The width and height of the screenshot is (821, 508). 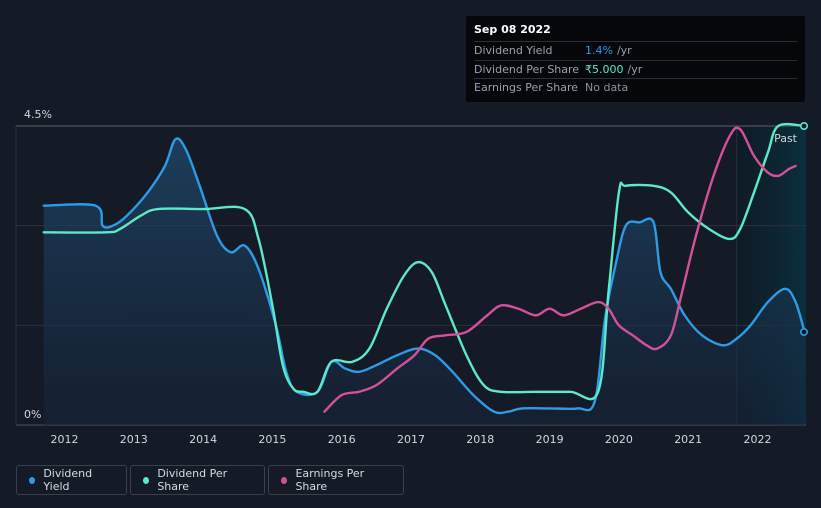 What do you see at coordinates (604, 69) in the screenshot?
I see `tooltip-value: ₹5.000` at bounding box center [604, 69].